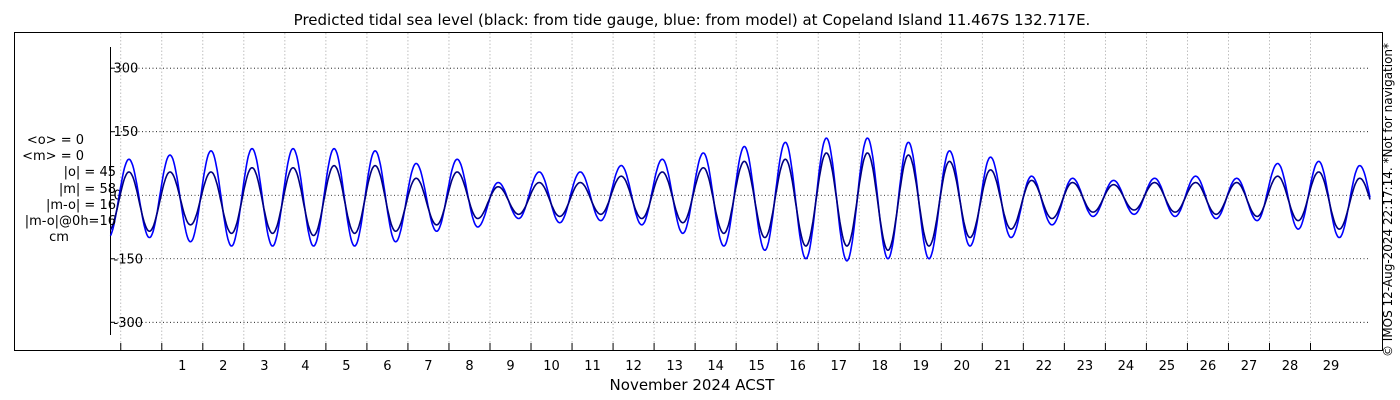 The image size is (1400, 400). Describe the element at coordinates (89, 173) in the screenshot. I see `stat-abs-observed: |o| = 45` at that location.